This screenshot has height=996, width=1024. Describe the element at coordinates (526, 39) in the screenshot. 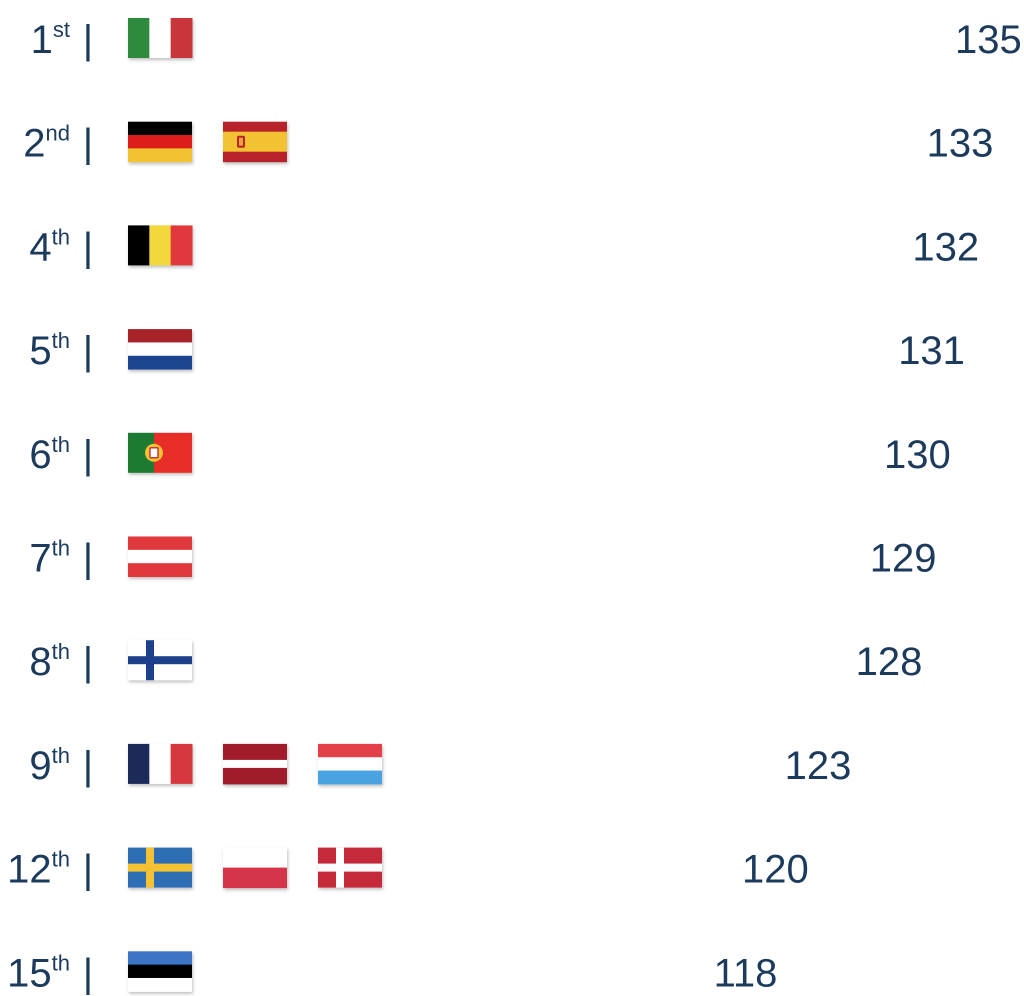

I see `chart-row: 1st | 135` at that location.